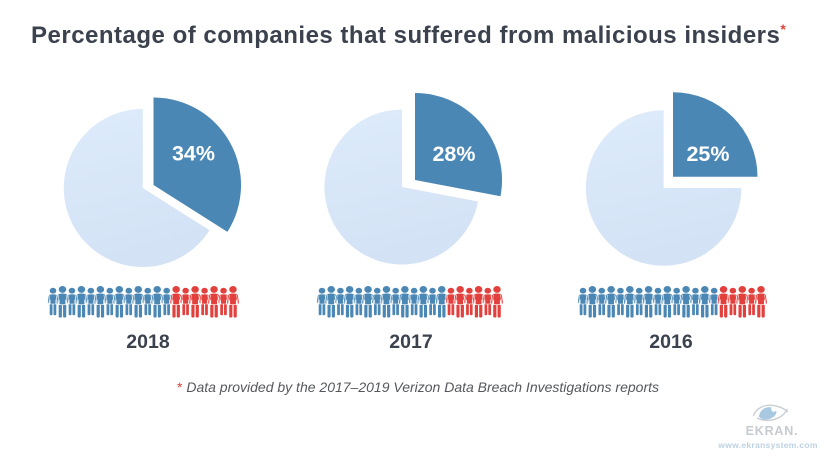 The height and width of the screenshot is (456, 825). I want to click on svg-text: 34%, so click(193, 153).